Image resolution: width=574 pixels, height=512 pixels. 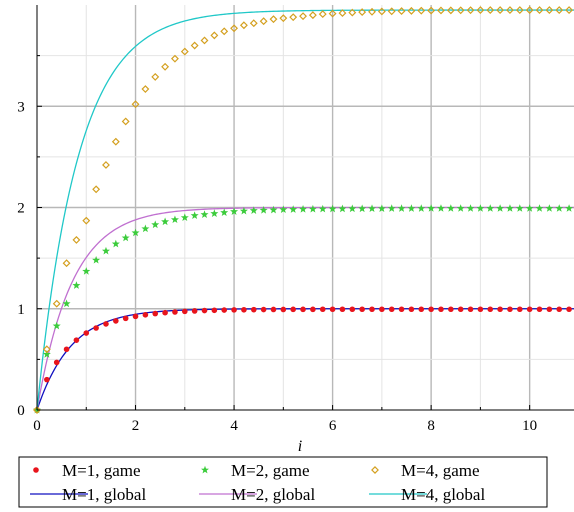 I want to click on legend-entry: M=2, global, so click(x=257, y=494).